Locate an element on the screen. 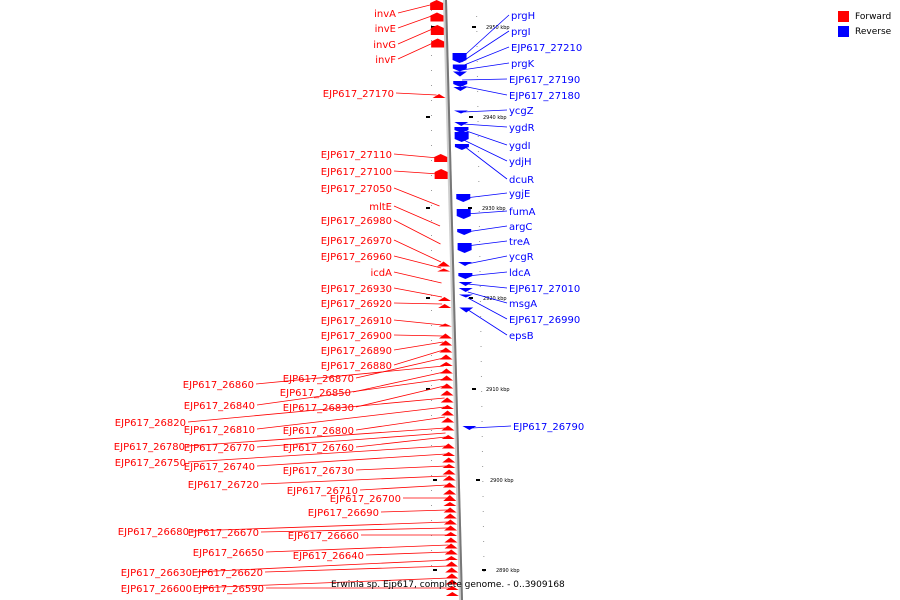 Image resolution: width=900 pixels, height=600 pixels. reverse-gene-label: EJP617_27210 is located at coordinates (546, 48).